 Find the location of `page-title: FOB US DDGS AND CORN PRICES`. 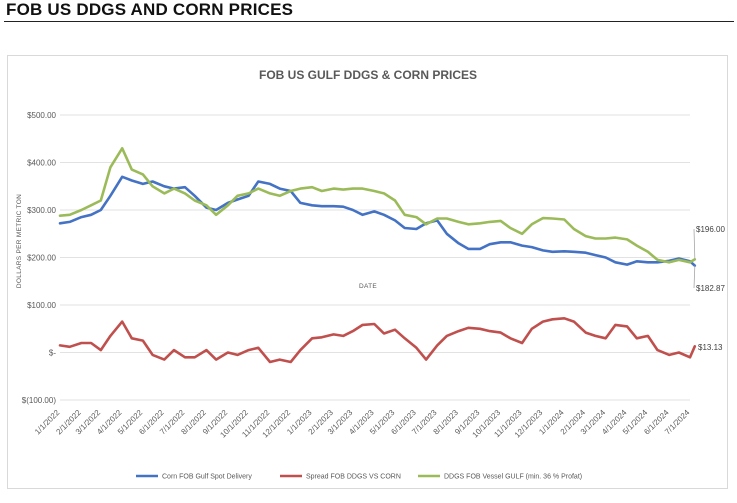

page-title: FOB US DDGS AND CORN PRICES is located at coordinates (150, 9).